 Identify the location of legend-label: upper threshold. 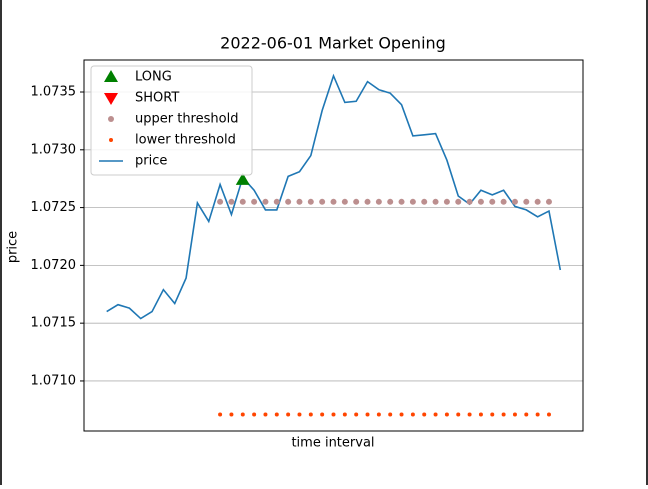
(186, 119).